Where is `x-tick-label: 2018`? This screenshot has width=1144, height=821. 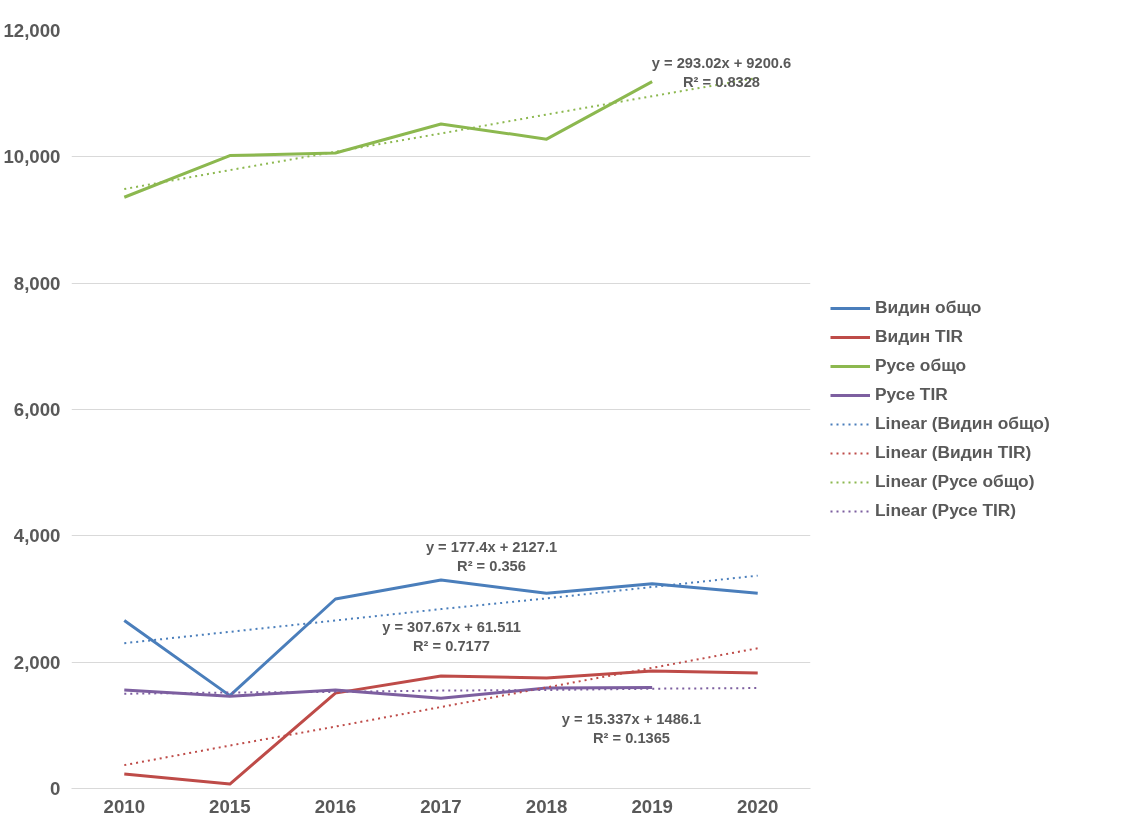 x-tick-label: 2018 is located at coordinates (546, 806).